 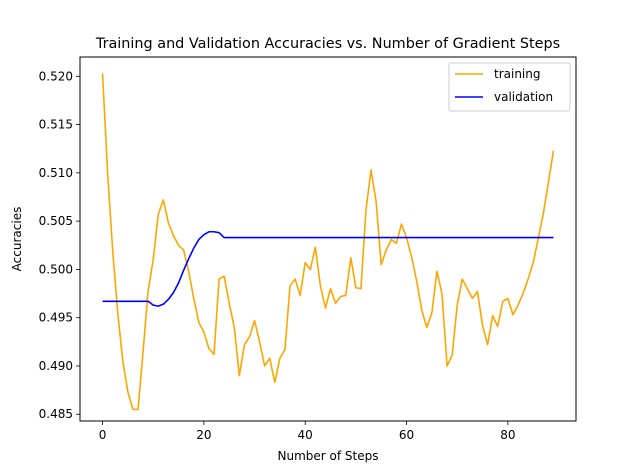 I want to click on x-axis: 0 20 40 60 80, so click(x=307, y=431).